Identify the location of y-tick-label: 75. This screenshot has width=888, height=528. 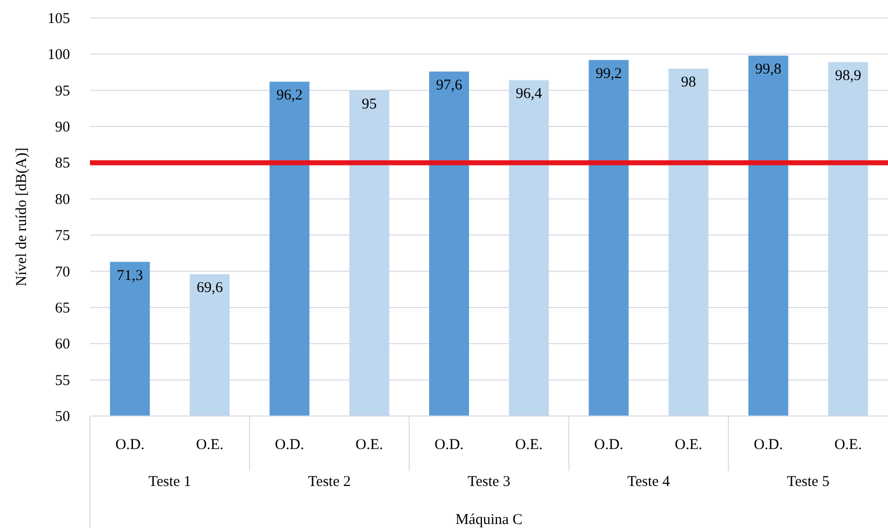
(62, 236).